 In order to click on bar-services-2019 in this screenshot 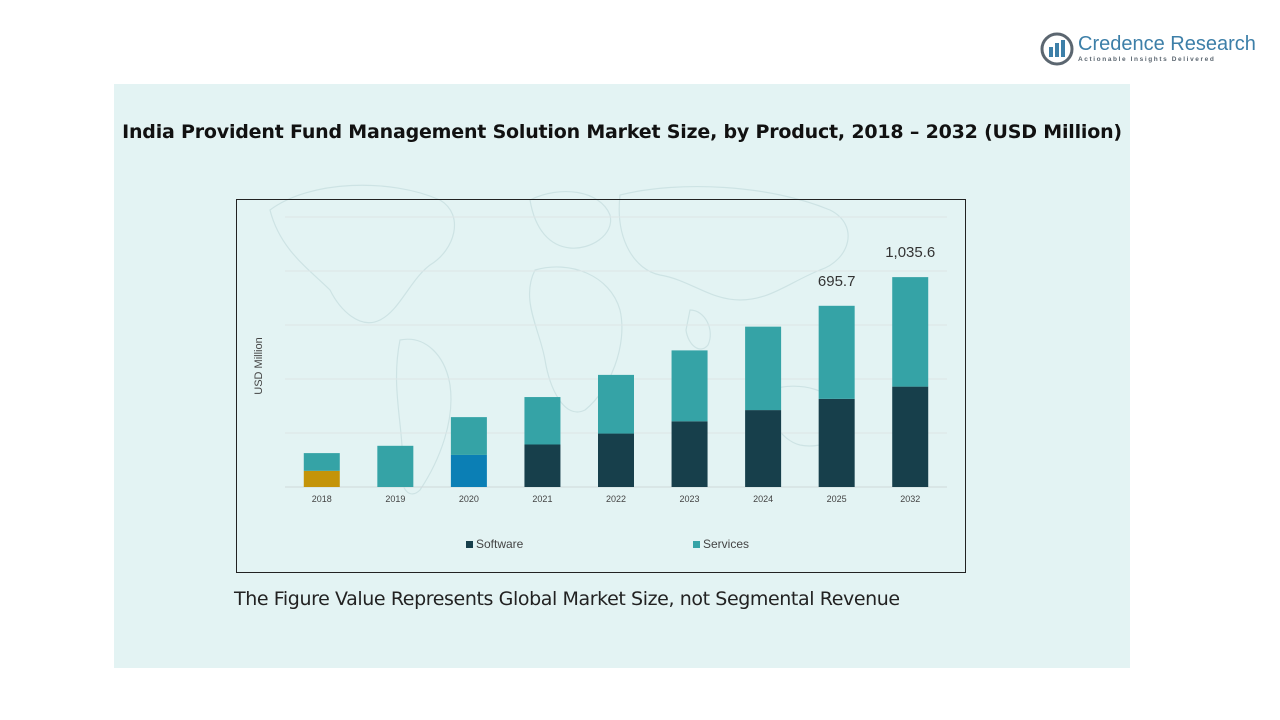, I will do `click(395, 466)`.